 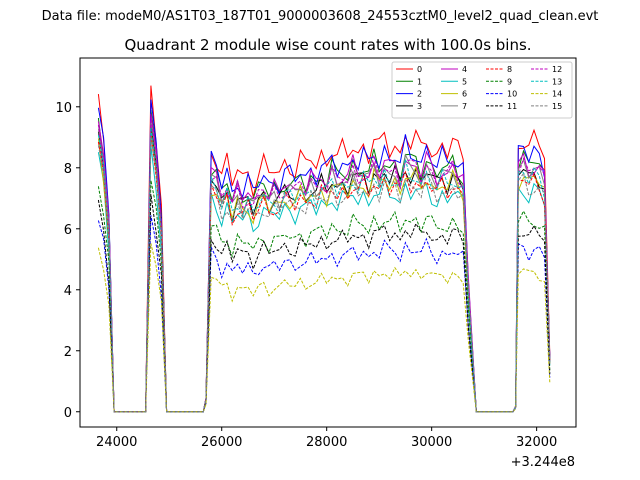 What do you see at coordinates (68, 230) in the screenshot?
I see `y-tick-label: 6` at bounding box center [68, 230].